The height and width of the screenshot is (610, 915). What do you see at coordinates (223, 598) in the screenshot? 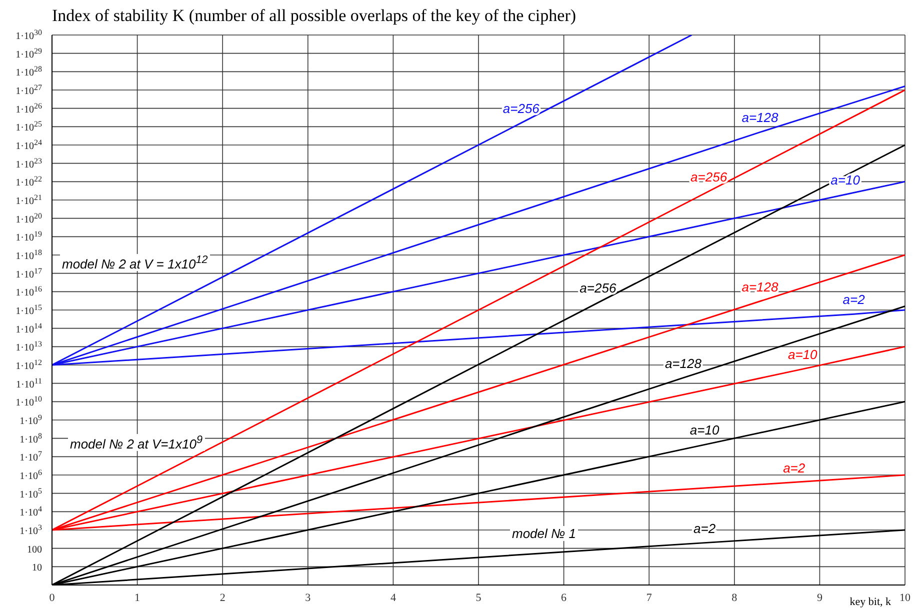
I see `x-tick-label: 2` at bounding box center [223, 598].